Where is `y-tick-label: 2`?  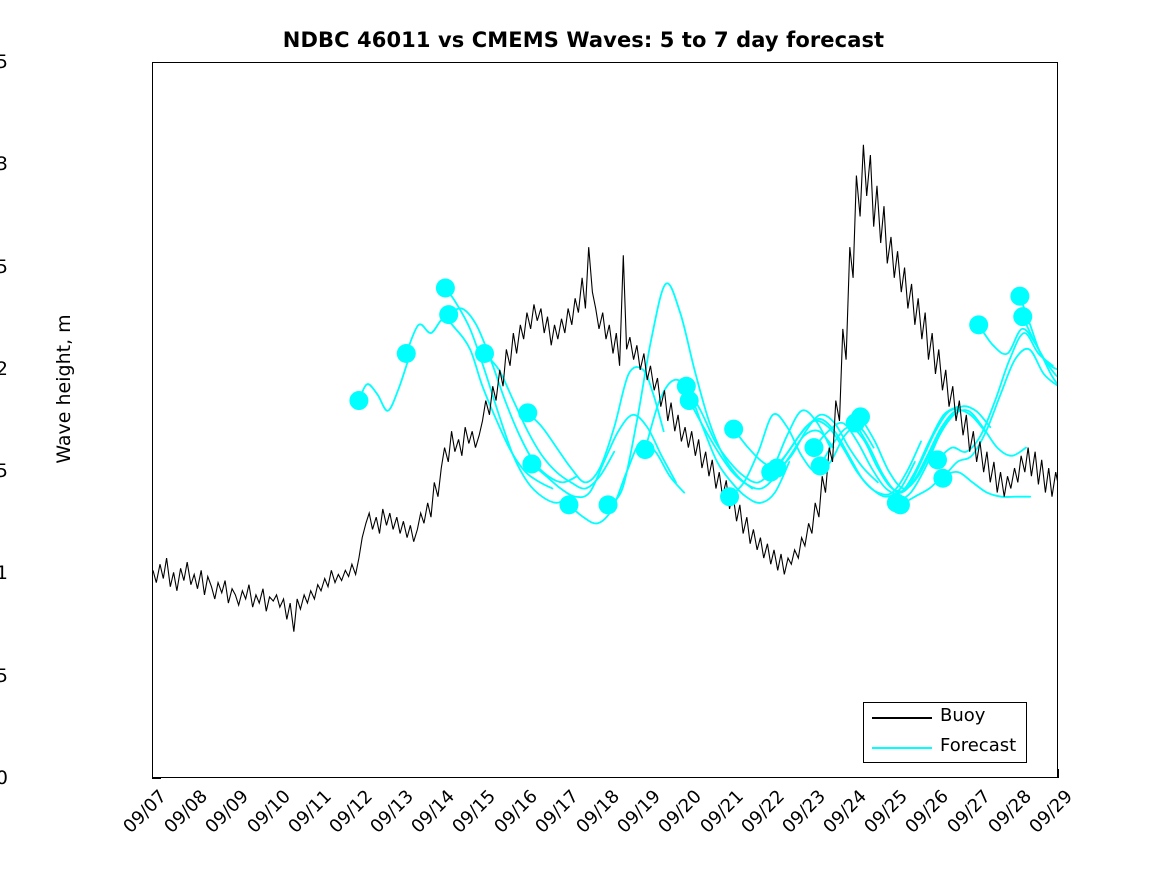 y-tick-label: 2 is located at coordinates (4, 368).